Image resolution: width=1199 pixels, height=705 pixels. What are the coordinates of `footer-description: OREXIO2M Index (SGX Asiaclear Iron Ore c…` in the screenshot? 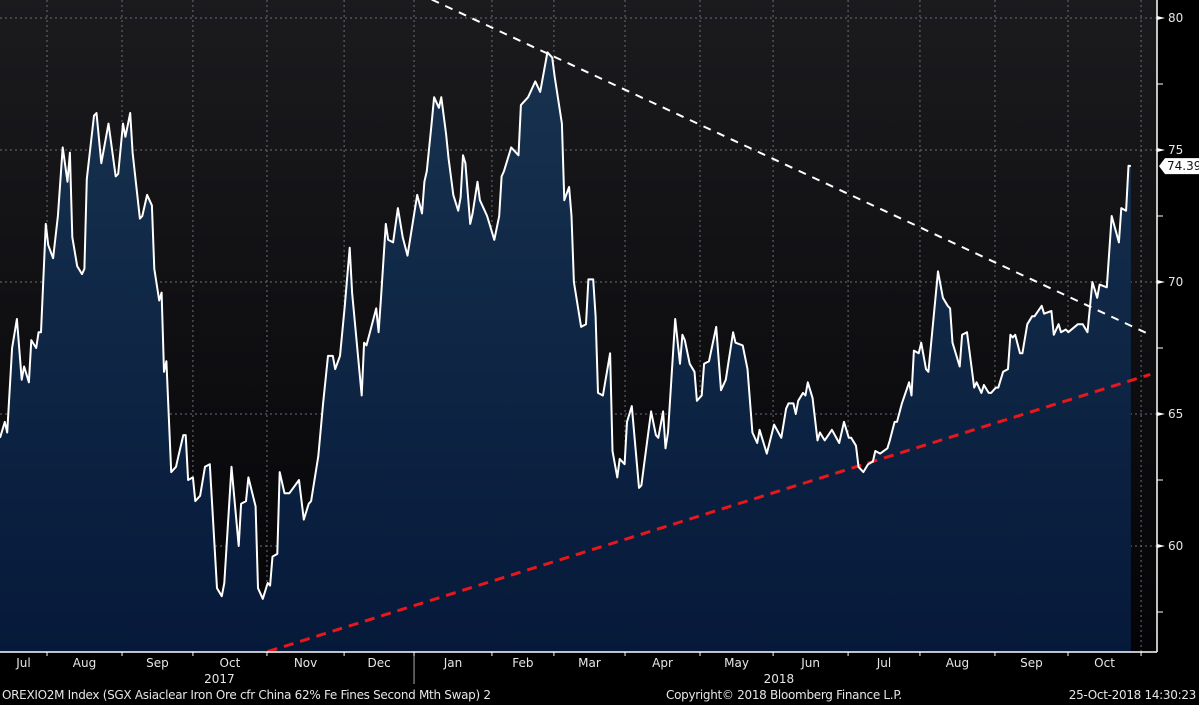 It's located at (246, 695).